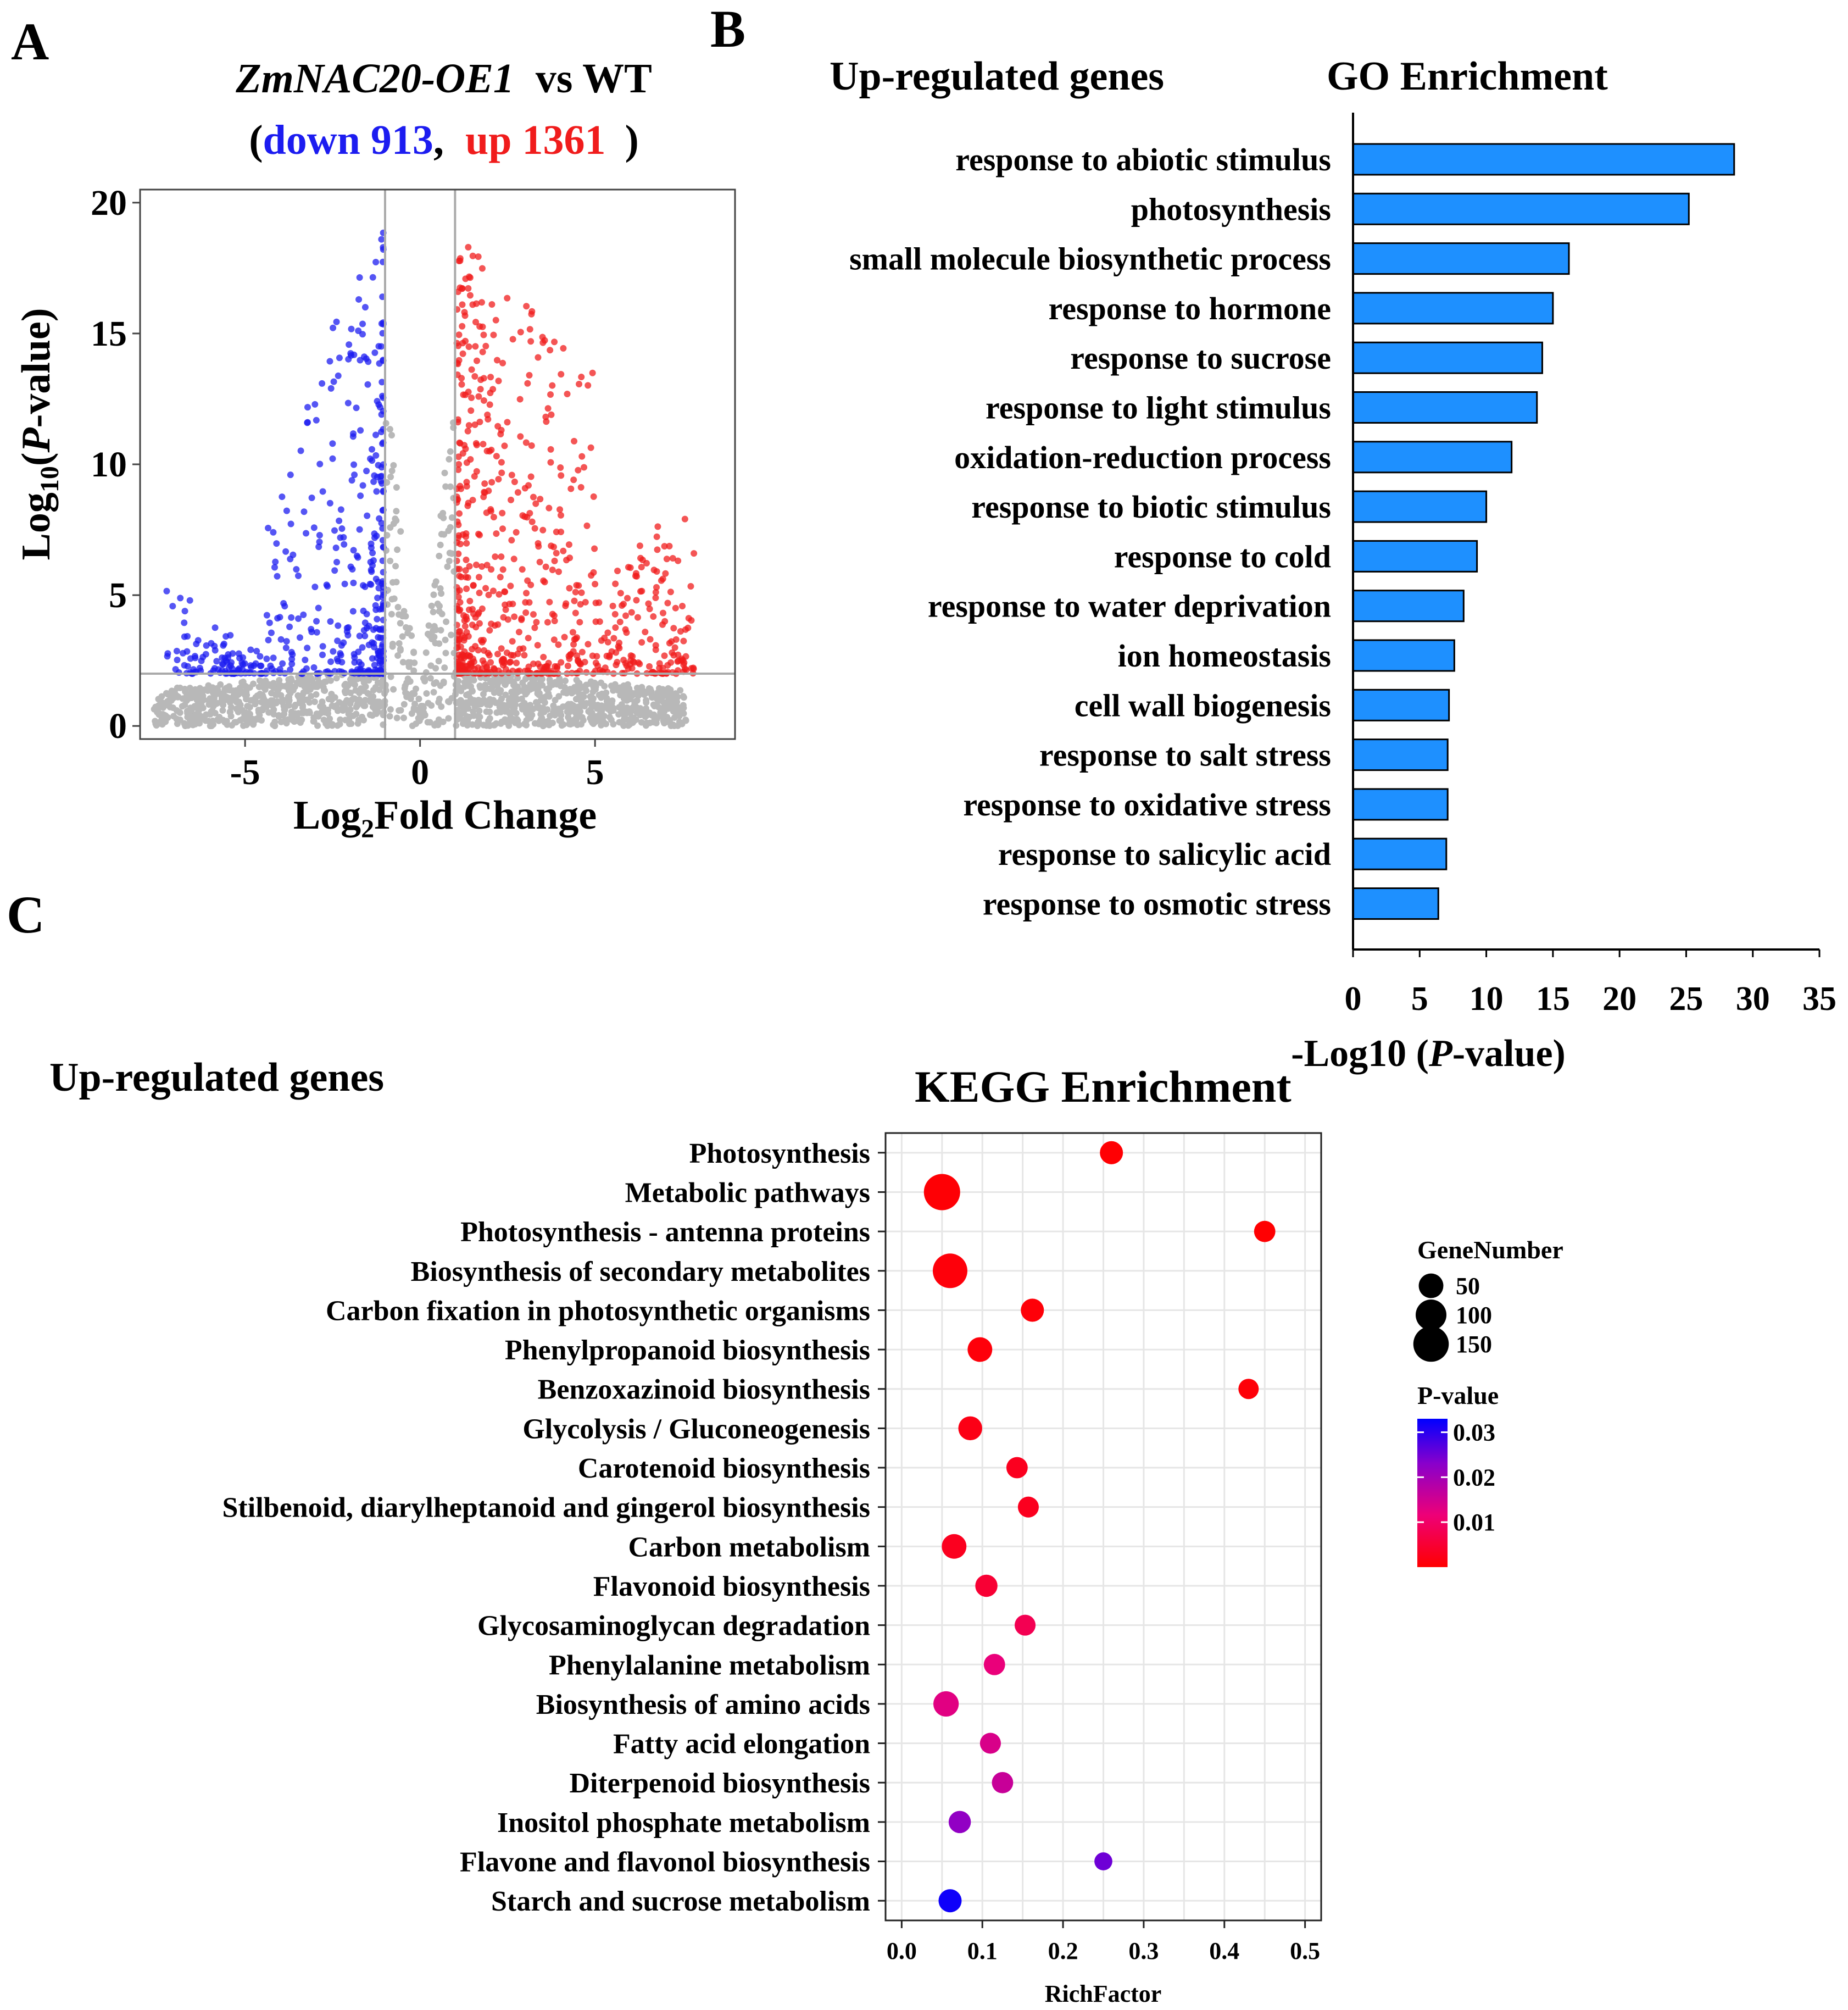 Image resolution: width=1848 pixels, height=2010 pixels. I want to click on panel-label-b: B, so click(727, 29).